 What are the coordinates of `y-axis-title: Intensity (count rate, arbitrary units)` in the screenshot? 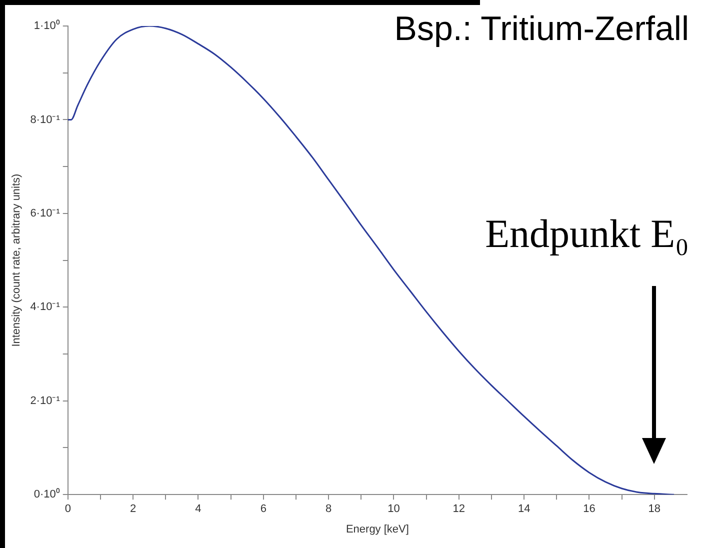 It's located at (16, 260).